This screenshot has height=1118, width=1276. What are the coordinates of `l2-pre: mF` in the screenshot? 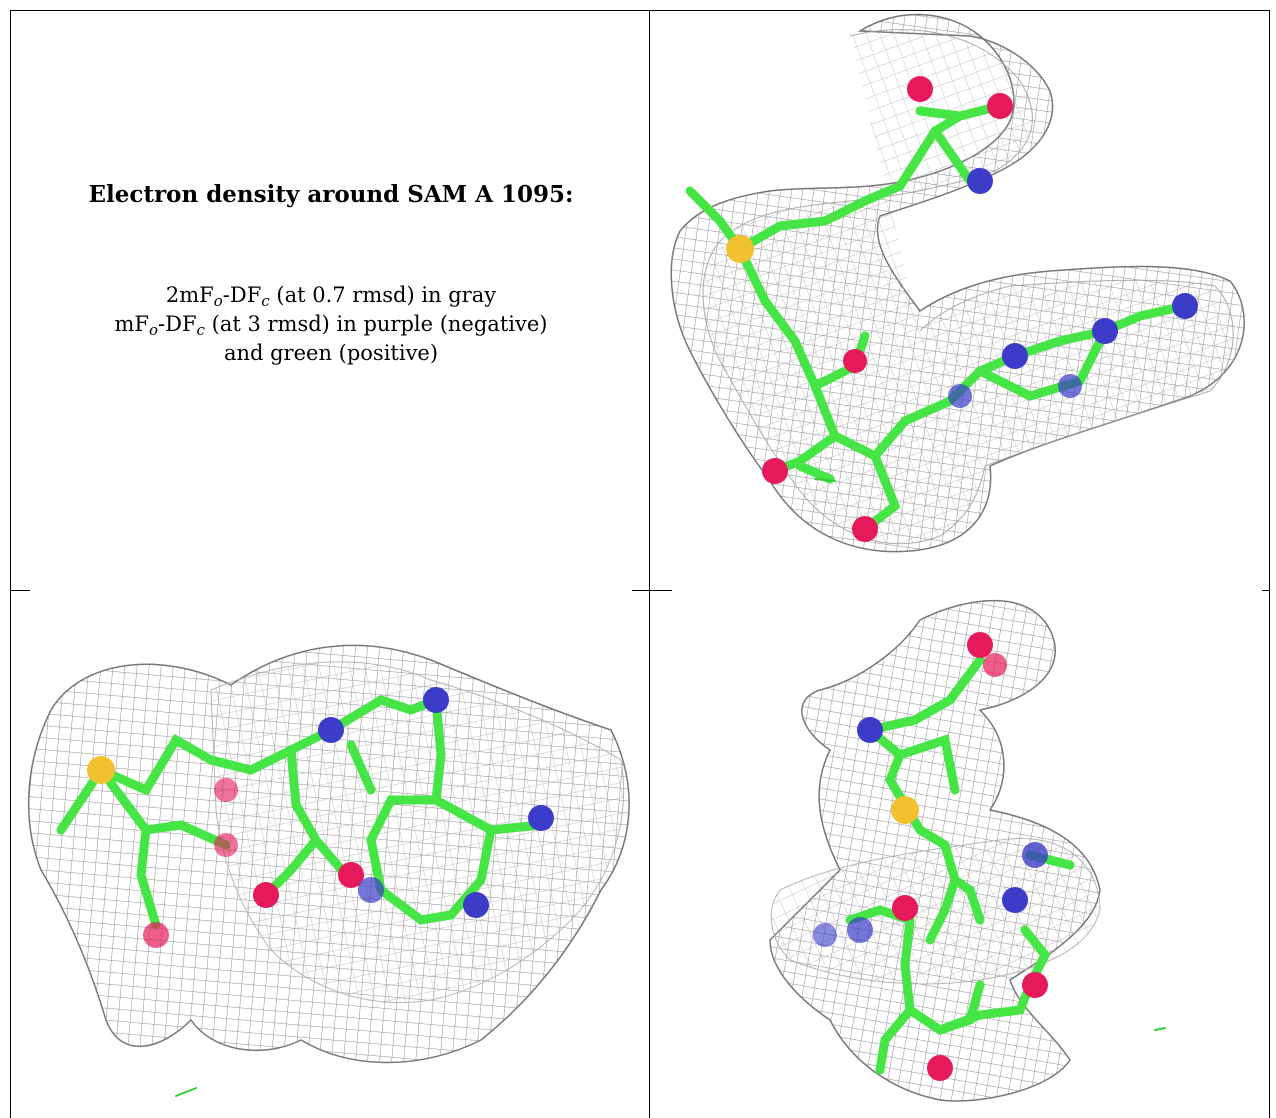 It's located at (131, 324).